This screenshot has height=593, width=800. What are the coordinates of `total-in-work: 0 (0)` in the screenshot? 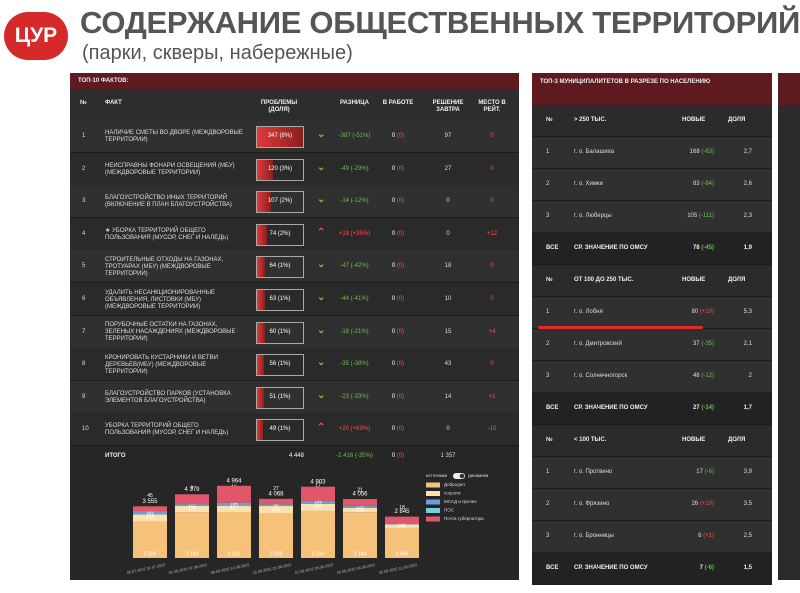 It's located at (398, 456).